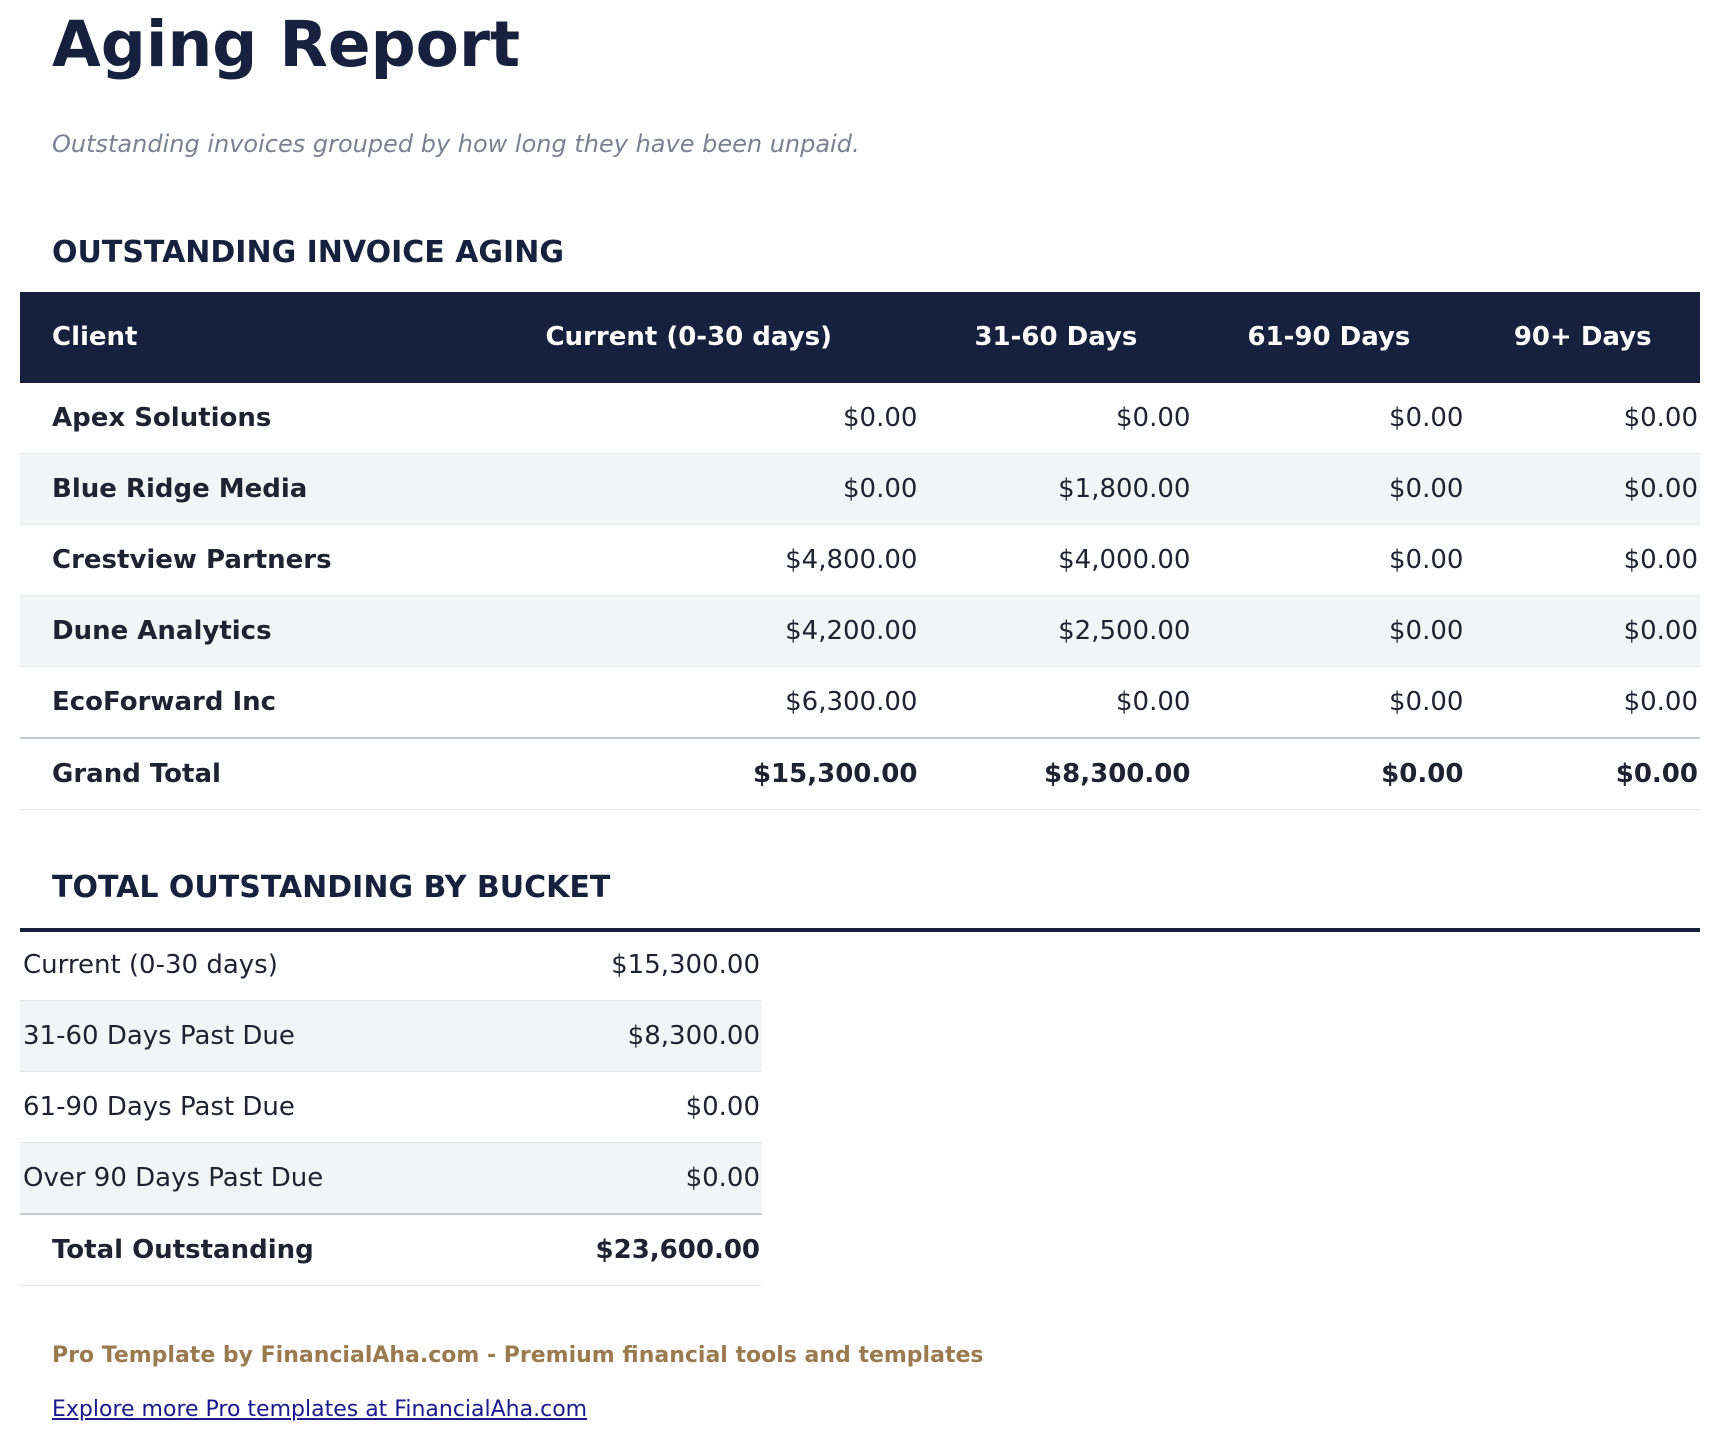  I want to click on total-row: Grand Total $15,300.00 $8,300.00 $0.00 $0.00, so click(860, 773).